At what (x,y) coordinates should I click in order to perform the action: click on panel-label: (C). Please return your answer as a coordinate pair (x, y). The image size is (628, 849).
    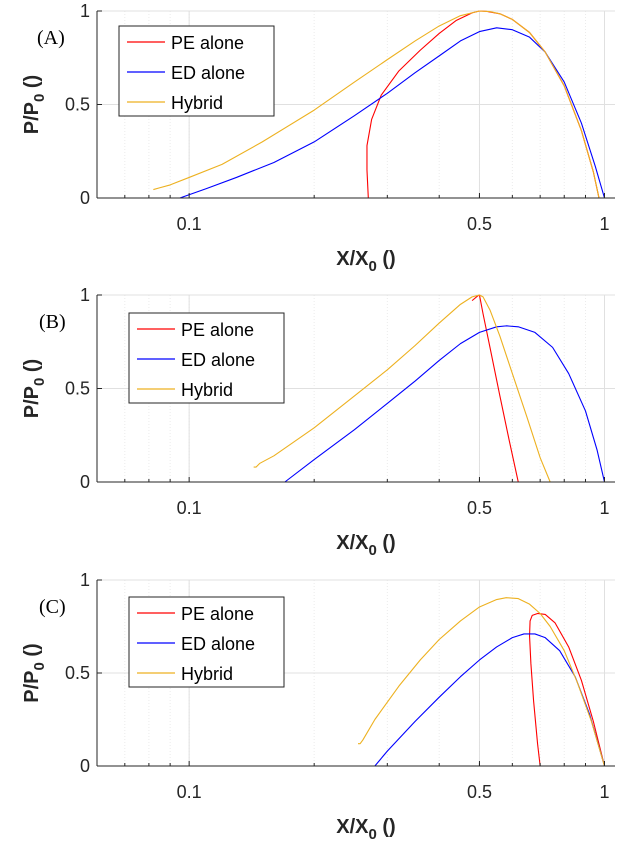
    Looking at the image, I should click on (52, 607).